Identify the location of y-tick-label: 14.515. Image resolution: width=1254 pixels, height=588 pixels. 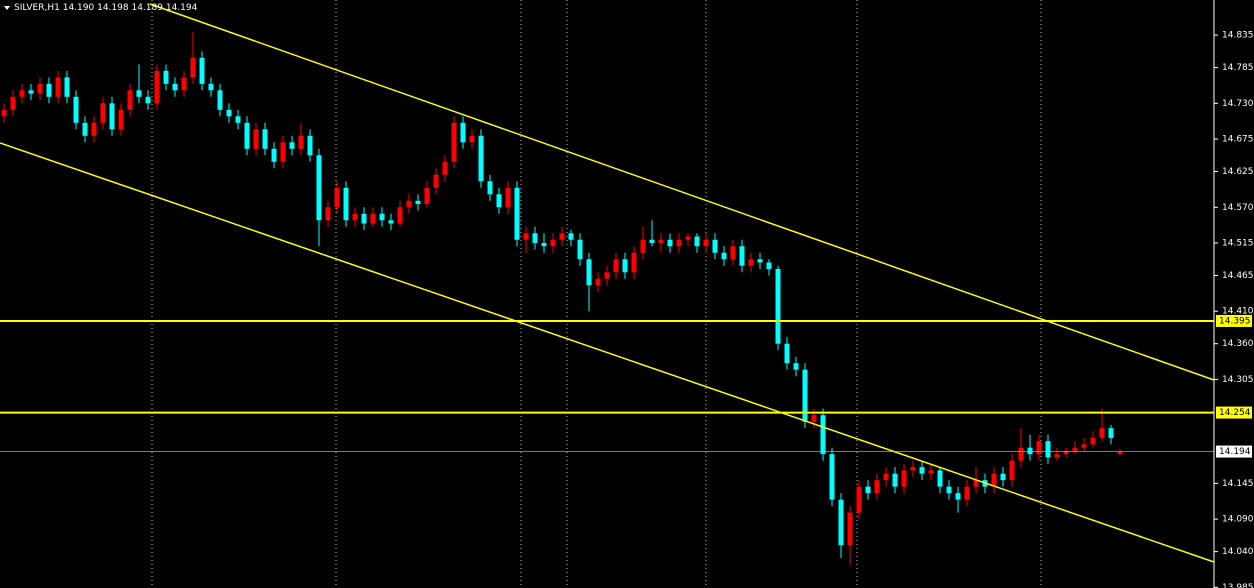
(1238, 243).